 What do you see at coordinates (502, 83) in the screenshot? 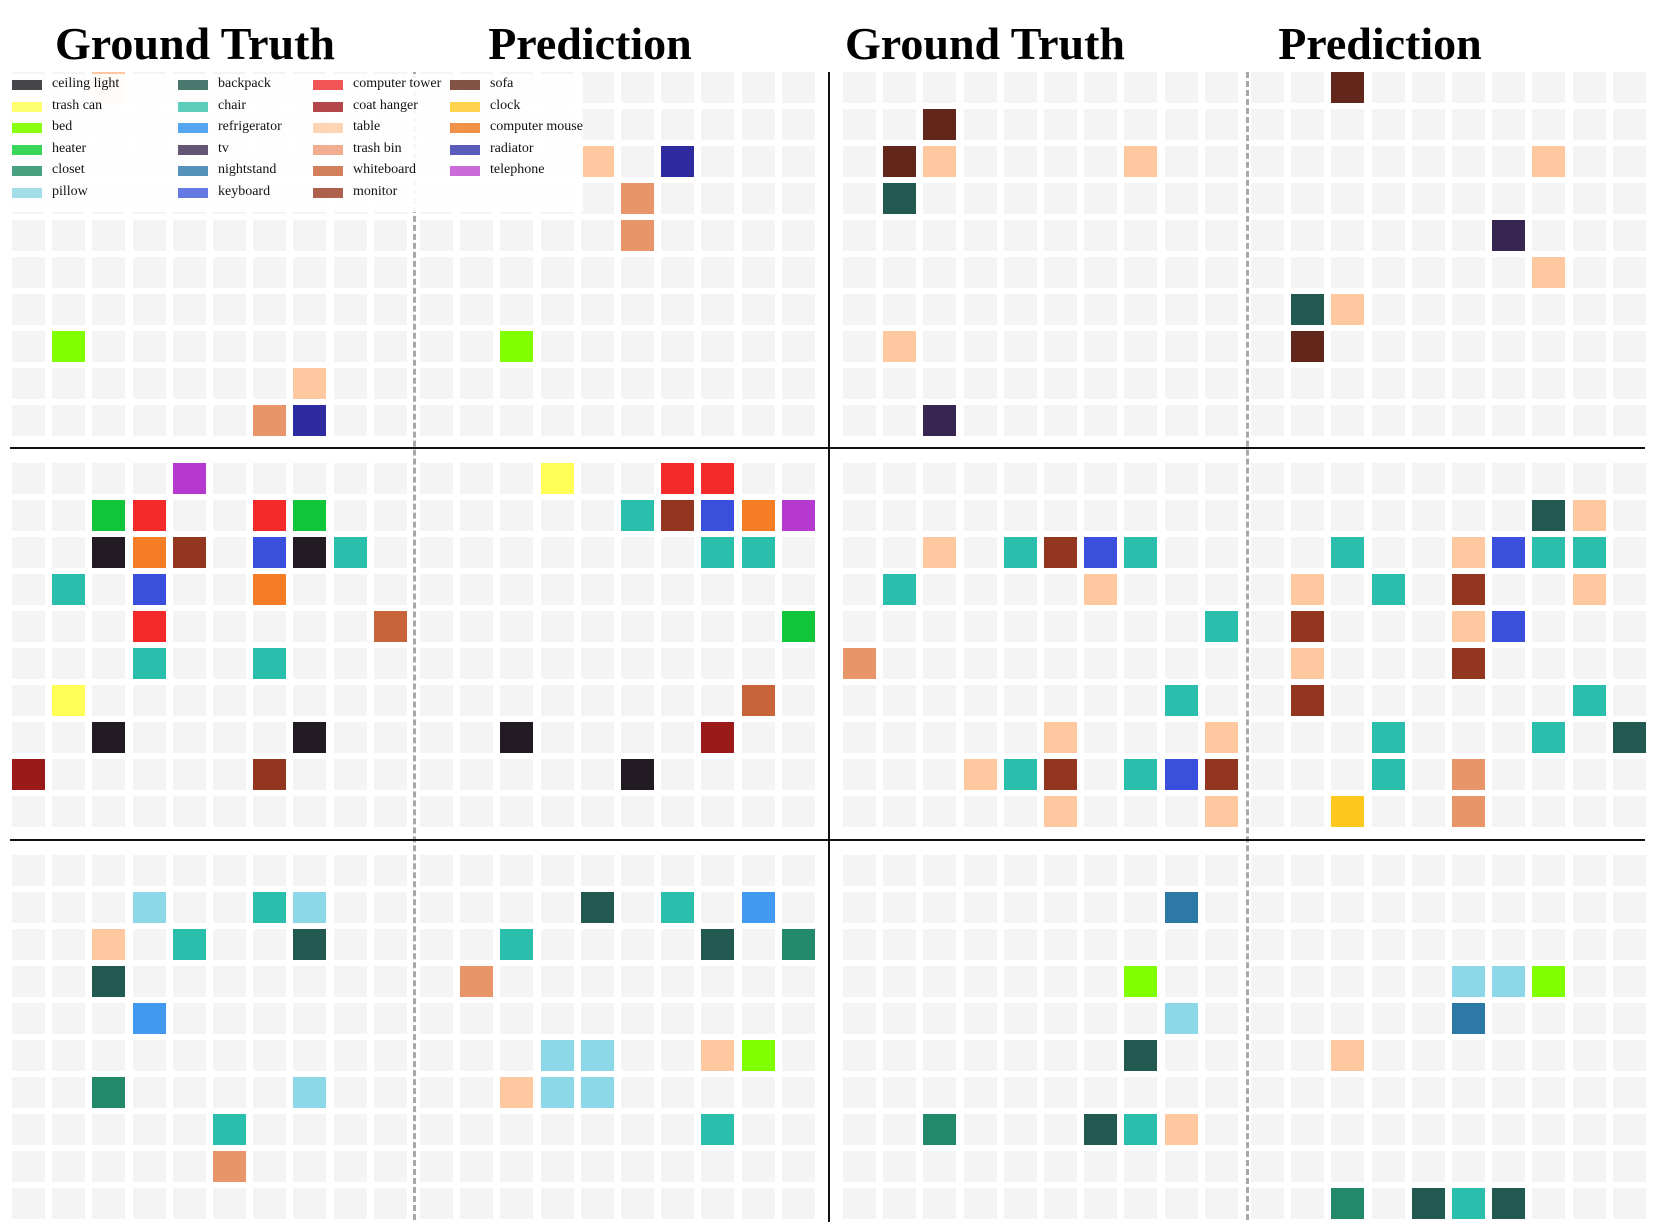
I see `legend-label: sofa` at bounding box center [502, 83].